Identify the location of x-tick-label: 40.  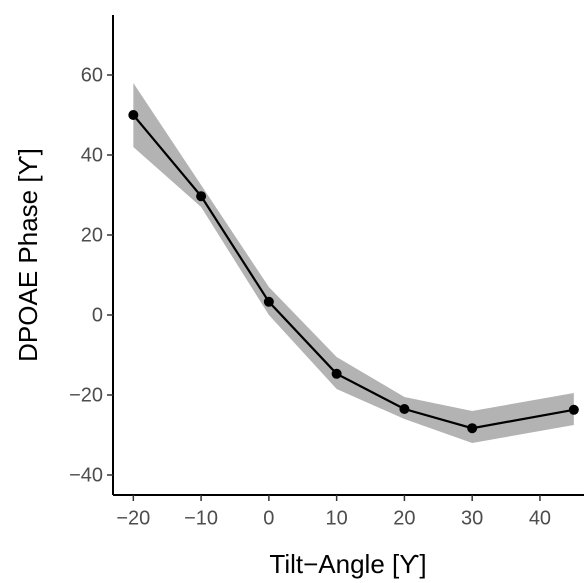
(540, 518).